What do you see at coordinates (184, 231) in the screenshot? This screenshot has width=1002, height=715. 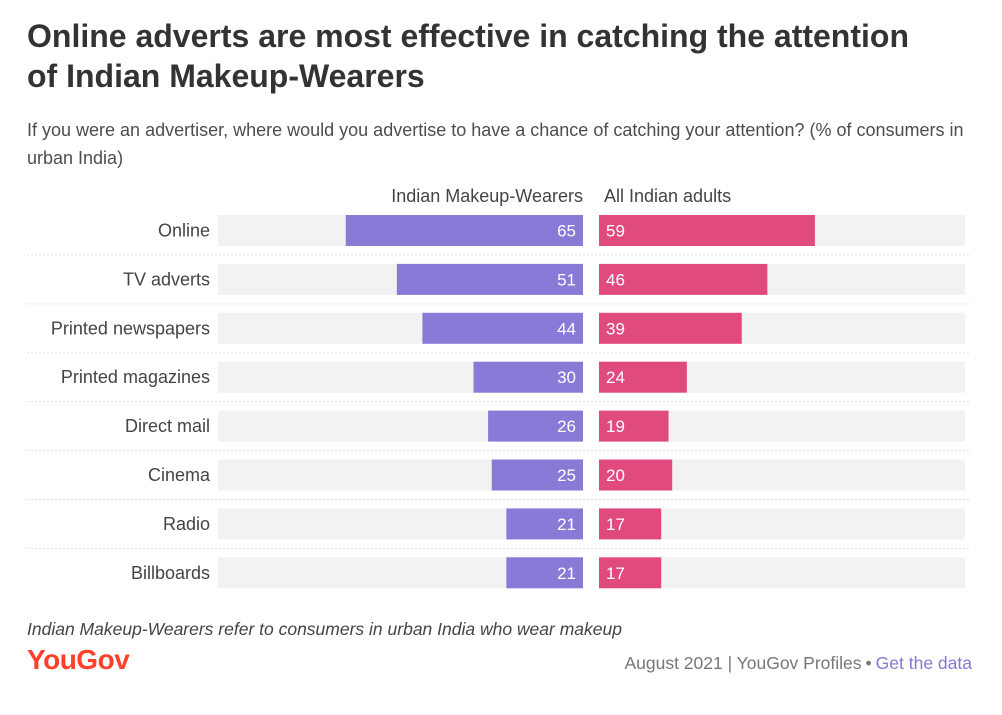 I see `category-label: Online` at bounding box center [184, 231].